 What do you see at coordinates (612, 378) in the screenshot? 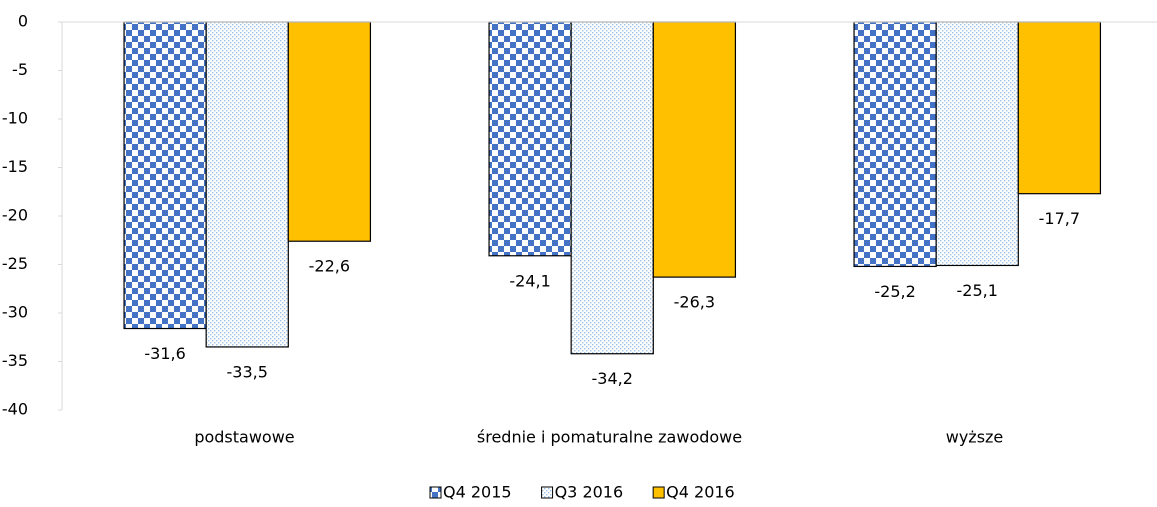
I see `value-label: -34,2` at bounding box center [612, 378].